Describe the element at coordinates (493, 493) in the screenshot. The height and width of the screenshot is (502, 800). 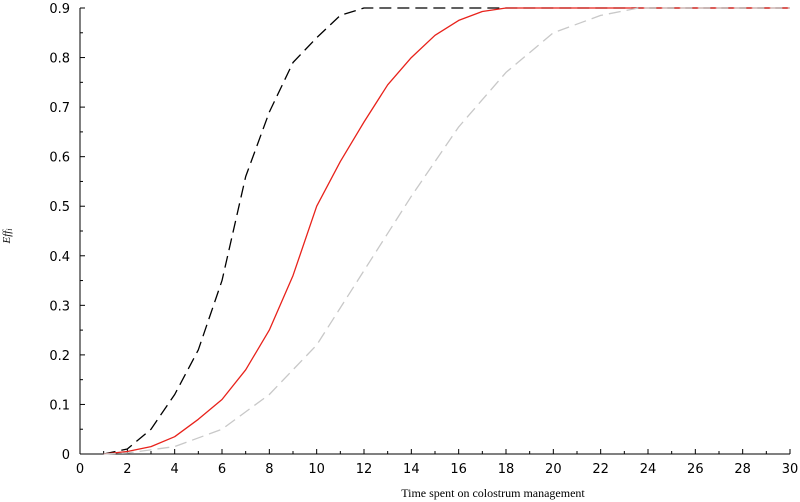
I see `x-axis-title: Time spent on colostrum management` at that location.